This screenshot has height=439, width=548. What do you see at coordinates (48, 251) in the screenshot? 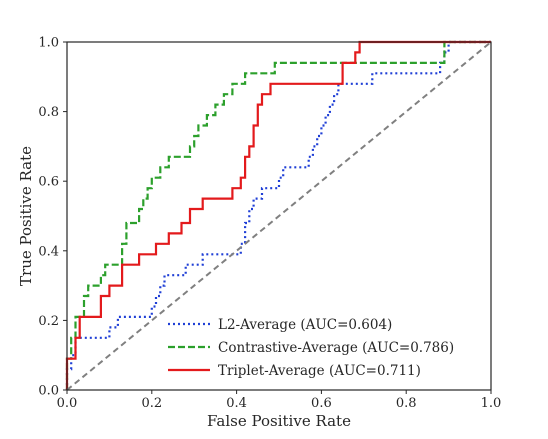
I see `y-tick-label: 0.4` at bounding box center [48, 251].